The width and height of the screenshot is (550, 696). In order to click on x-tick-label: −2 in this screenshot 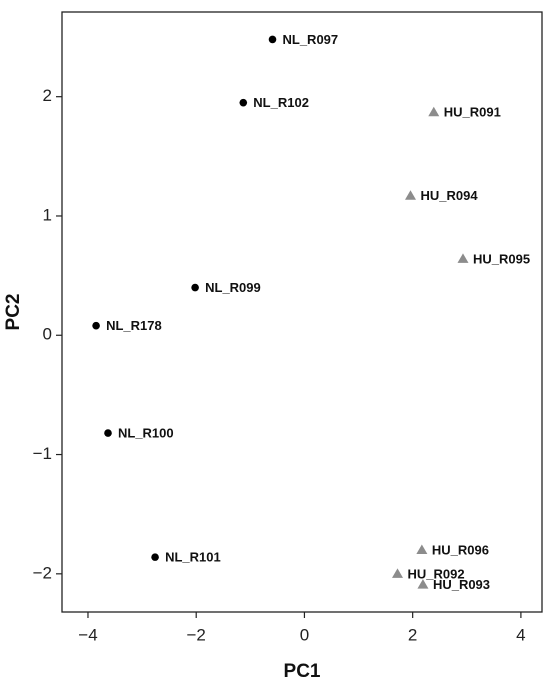, I will do `click(196, 634)`.